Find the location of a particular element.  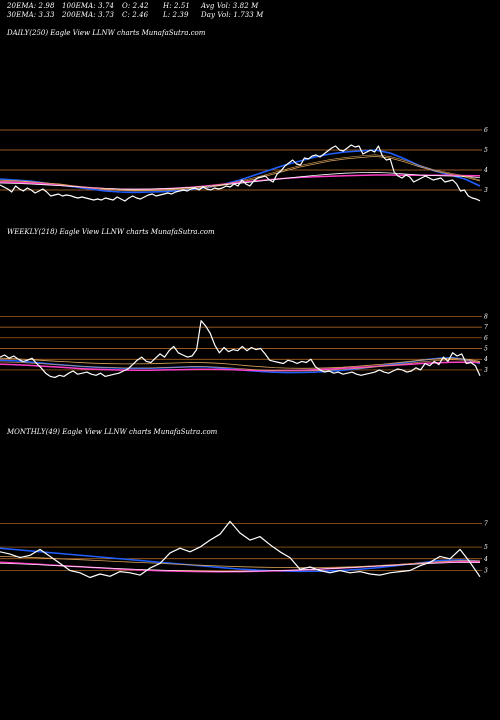

daily-price-line is located at coordinates (240, 173).